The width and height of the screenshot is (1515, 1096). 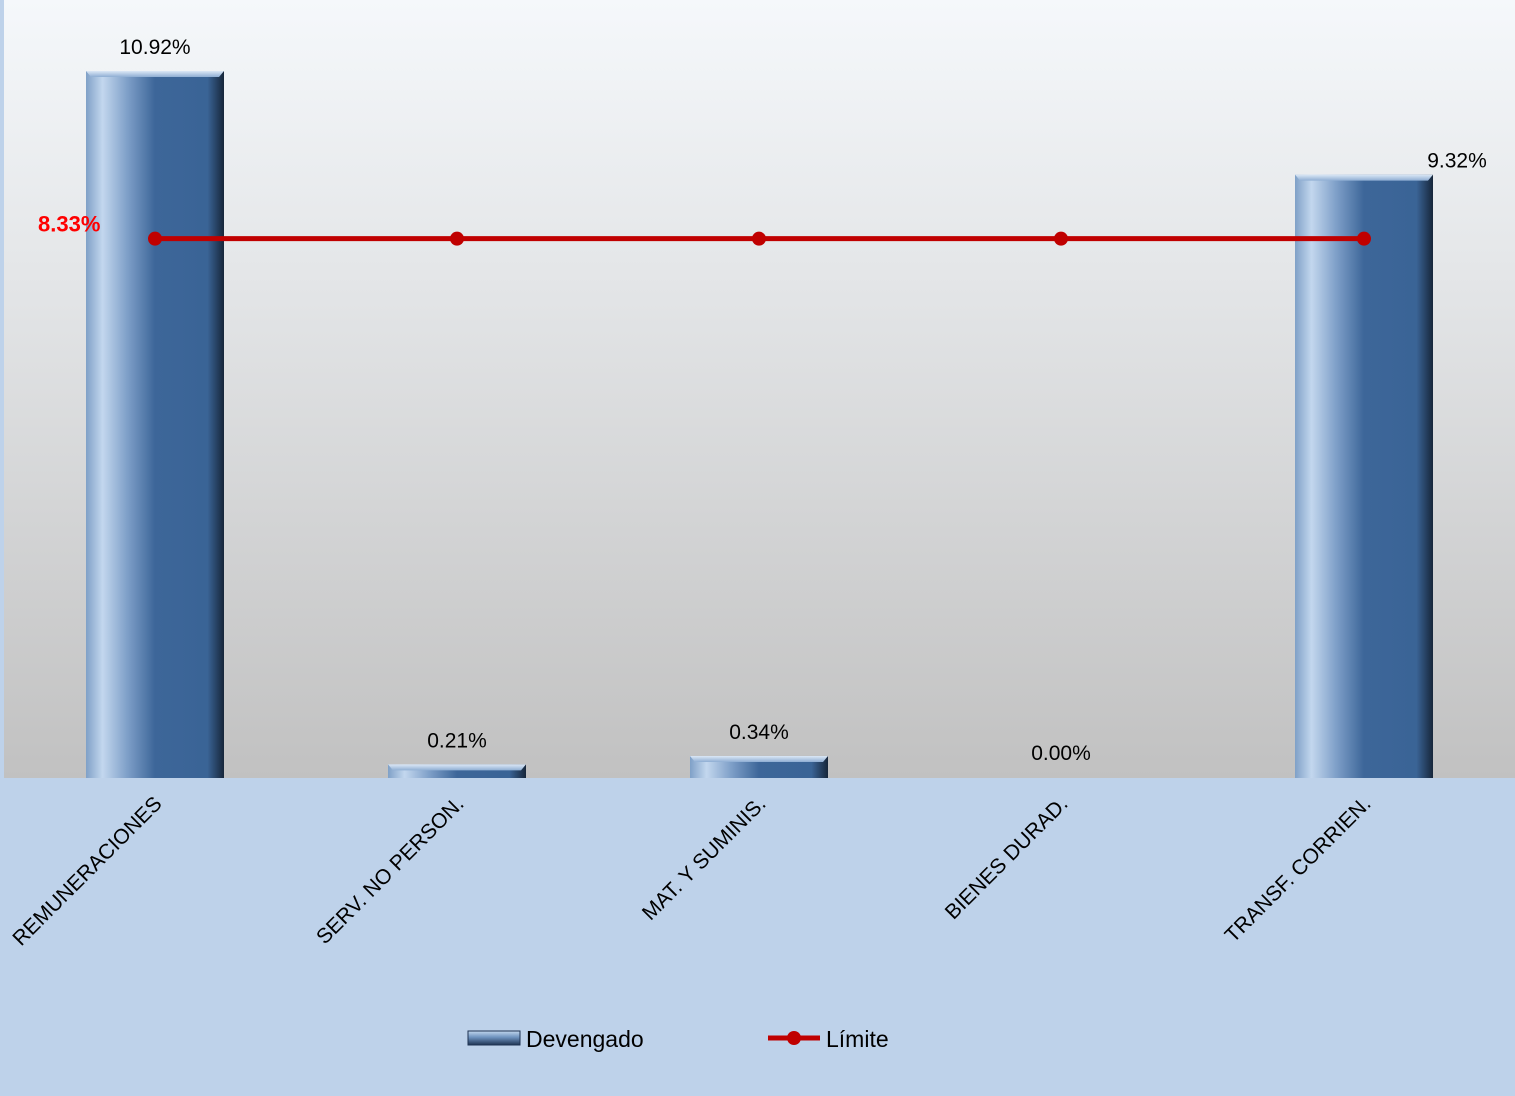 What do you see at coordinates (585, 1039) in the screenshot?
I see `legend-devengado-label: Devengado` at bounding box center [585, 1039].